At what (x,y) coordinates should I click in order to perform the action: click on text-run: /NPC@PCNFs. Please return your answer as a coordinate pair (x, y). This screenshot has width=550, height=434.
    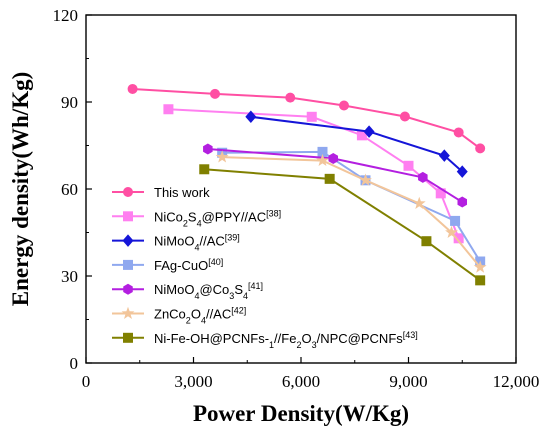
    Looking at the image, I should click on (360, 338).